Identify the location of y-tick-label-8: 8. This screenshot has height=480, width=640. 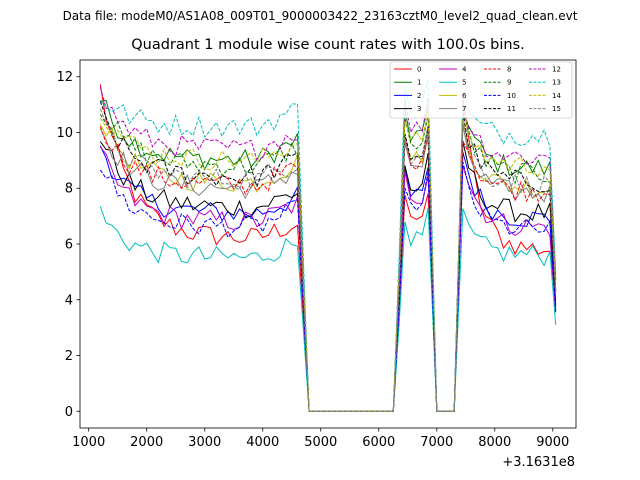
(69, 189).